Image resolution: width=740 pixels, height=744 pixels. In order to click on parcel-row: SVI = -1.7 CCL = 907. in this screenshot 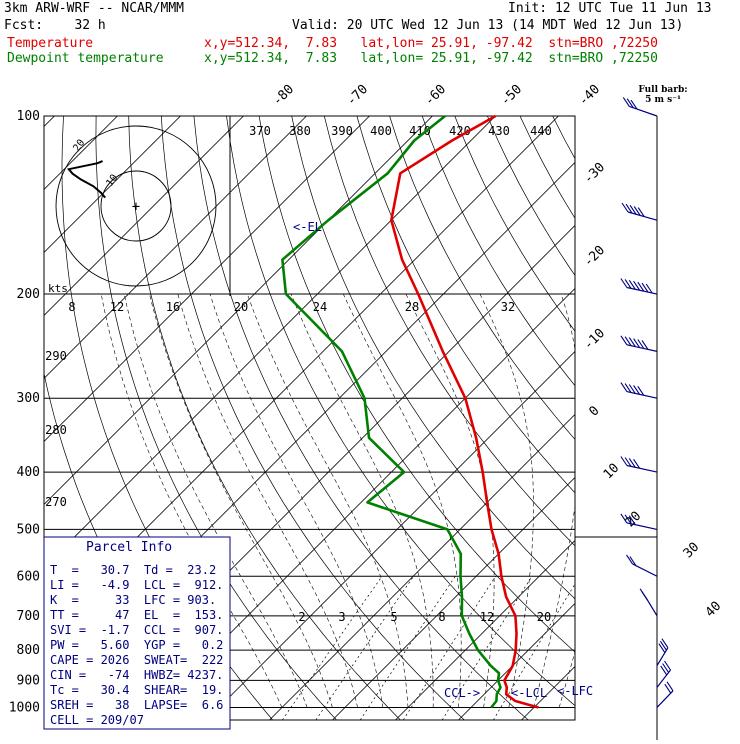, I will do `click(137, 630)`.